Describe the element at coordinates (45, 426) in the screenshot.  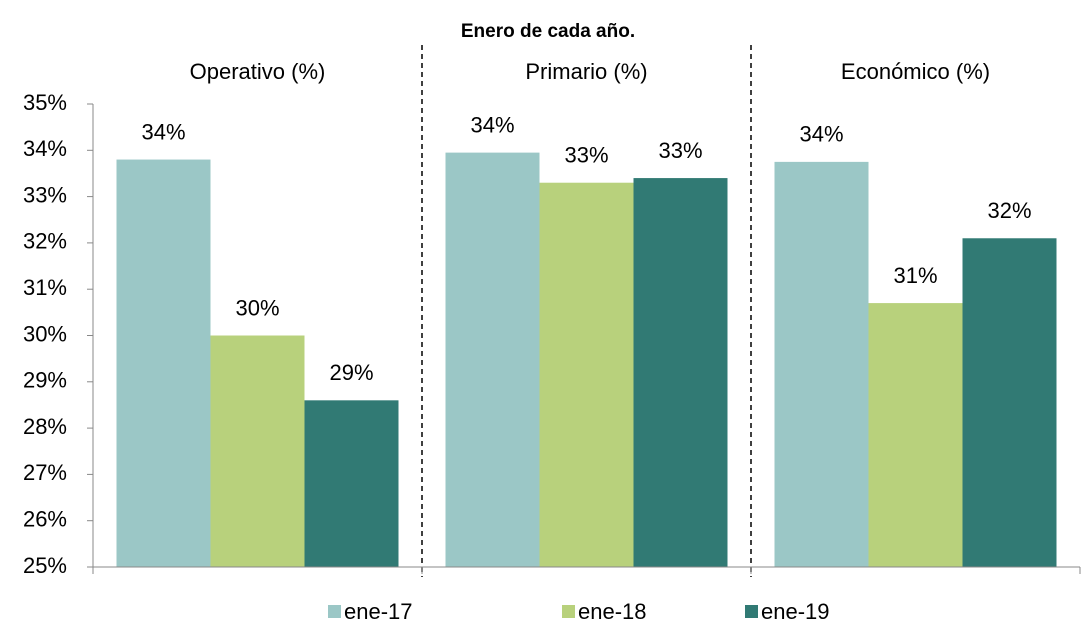
I see `y-tick-label: 28%` at that location.